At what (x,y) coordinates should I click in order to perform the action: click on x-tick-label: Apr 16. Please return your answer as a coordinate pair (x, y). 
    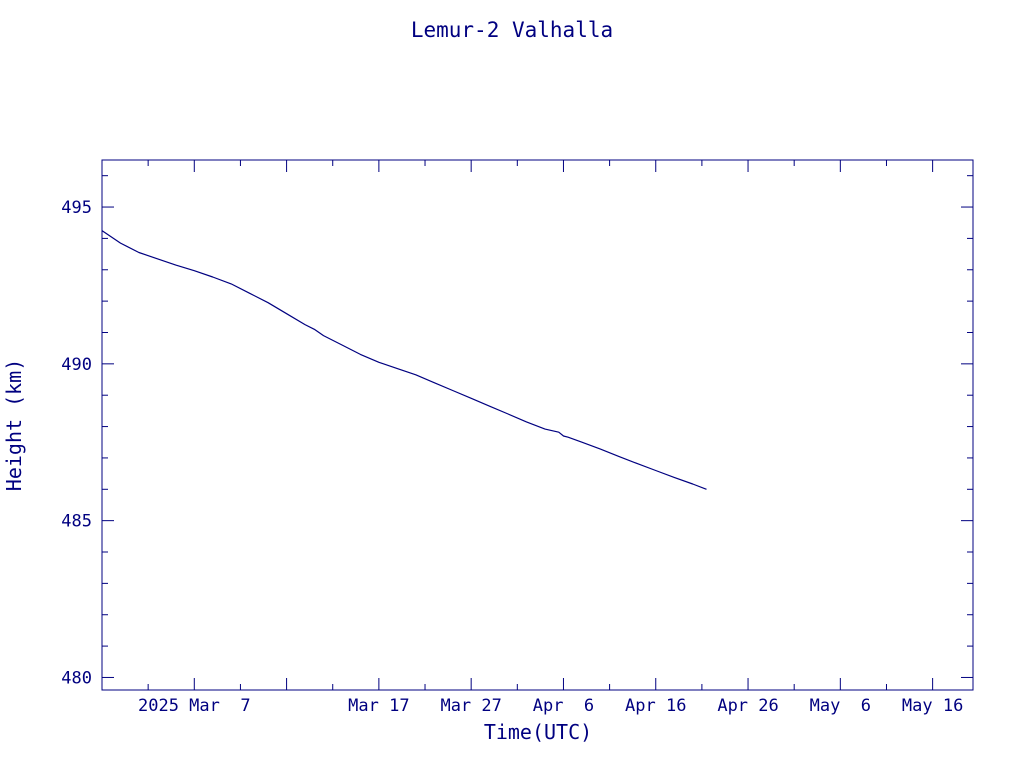
    Looking at the image, I should click on (655, 706).